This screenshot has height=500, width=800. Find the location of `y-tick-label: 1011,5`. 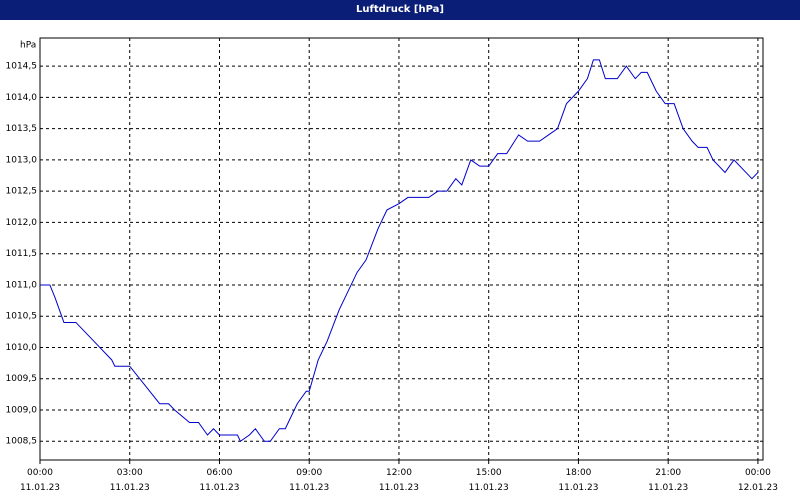

y-tick-label: 1011,5 is located at coordinates (22, 254).